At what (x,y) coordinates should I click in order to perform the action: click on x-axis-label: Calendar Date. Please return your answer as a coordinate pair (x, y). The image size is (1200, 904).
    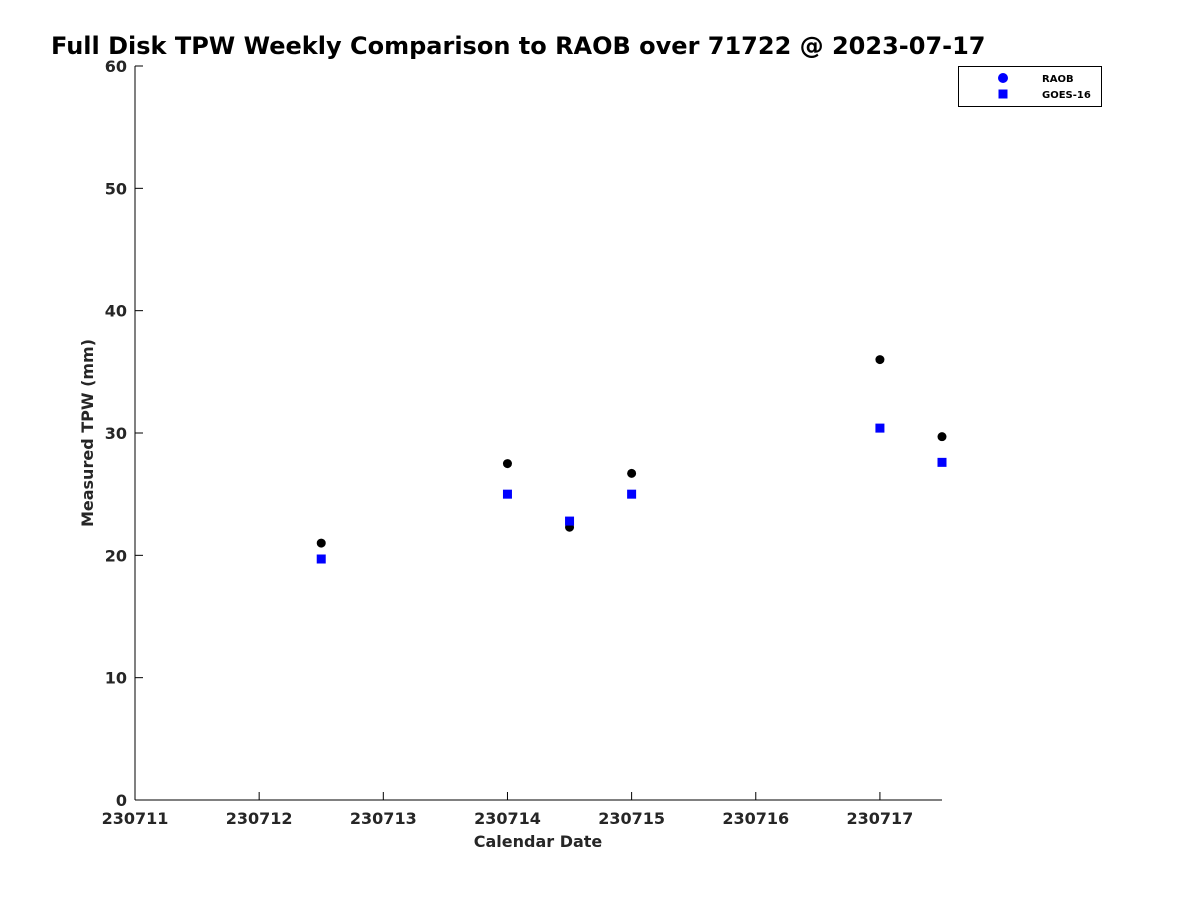
    Looking at the image, I should click on (538, 841).